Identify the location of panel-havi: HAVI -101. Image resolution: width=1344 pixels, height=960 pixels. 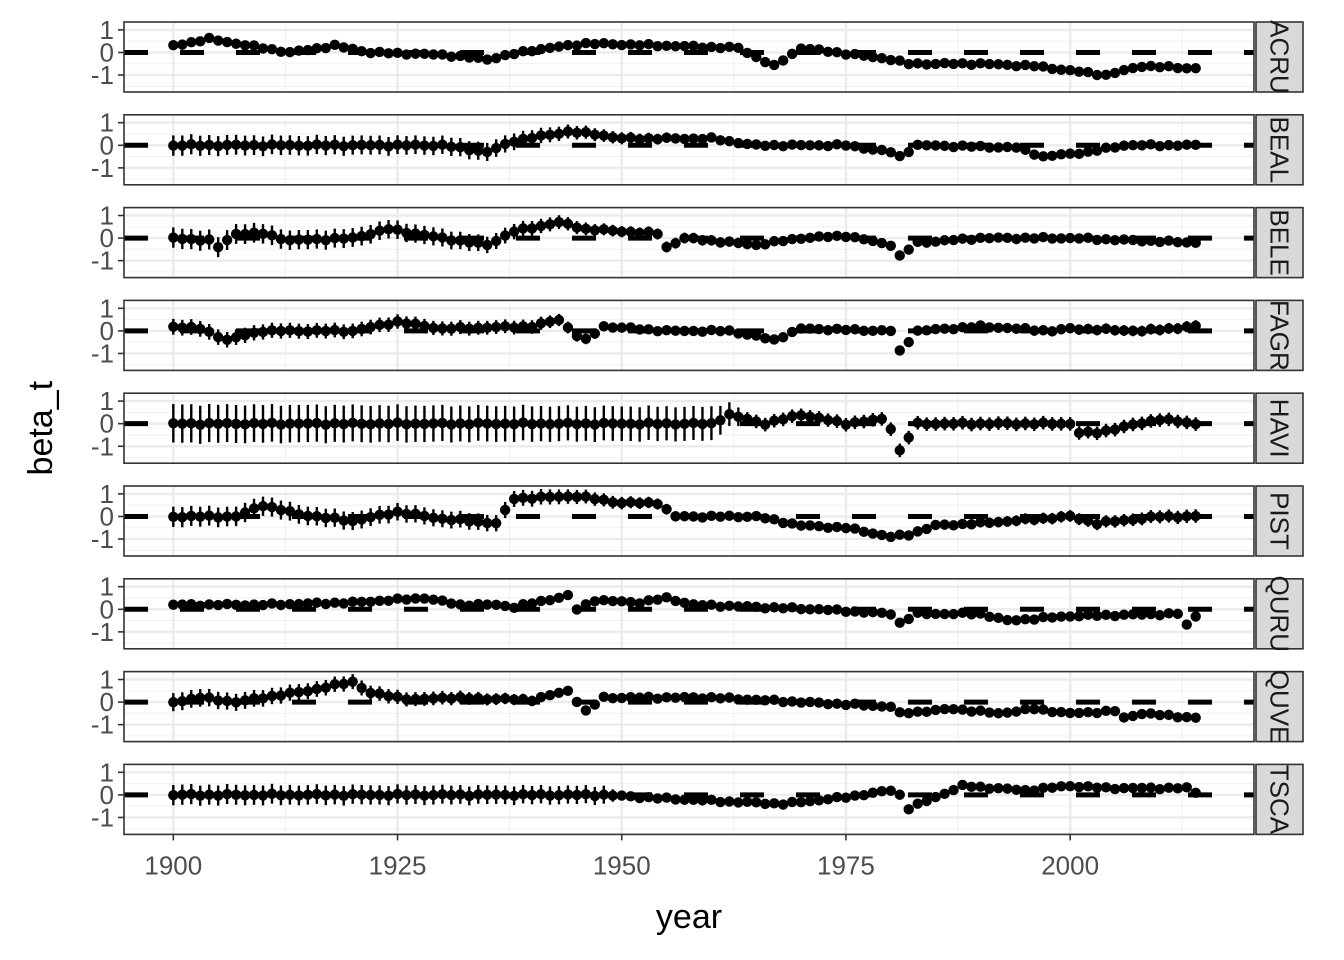
(697, 425).